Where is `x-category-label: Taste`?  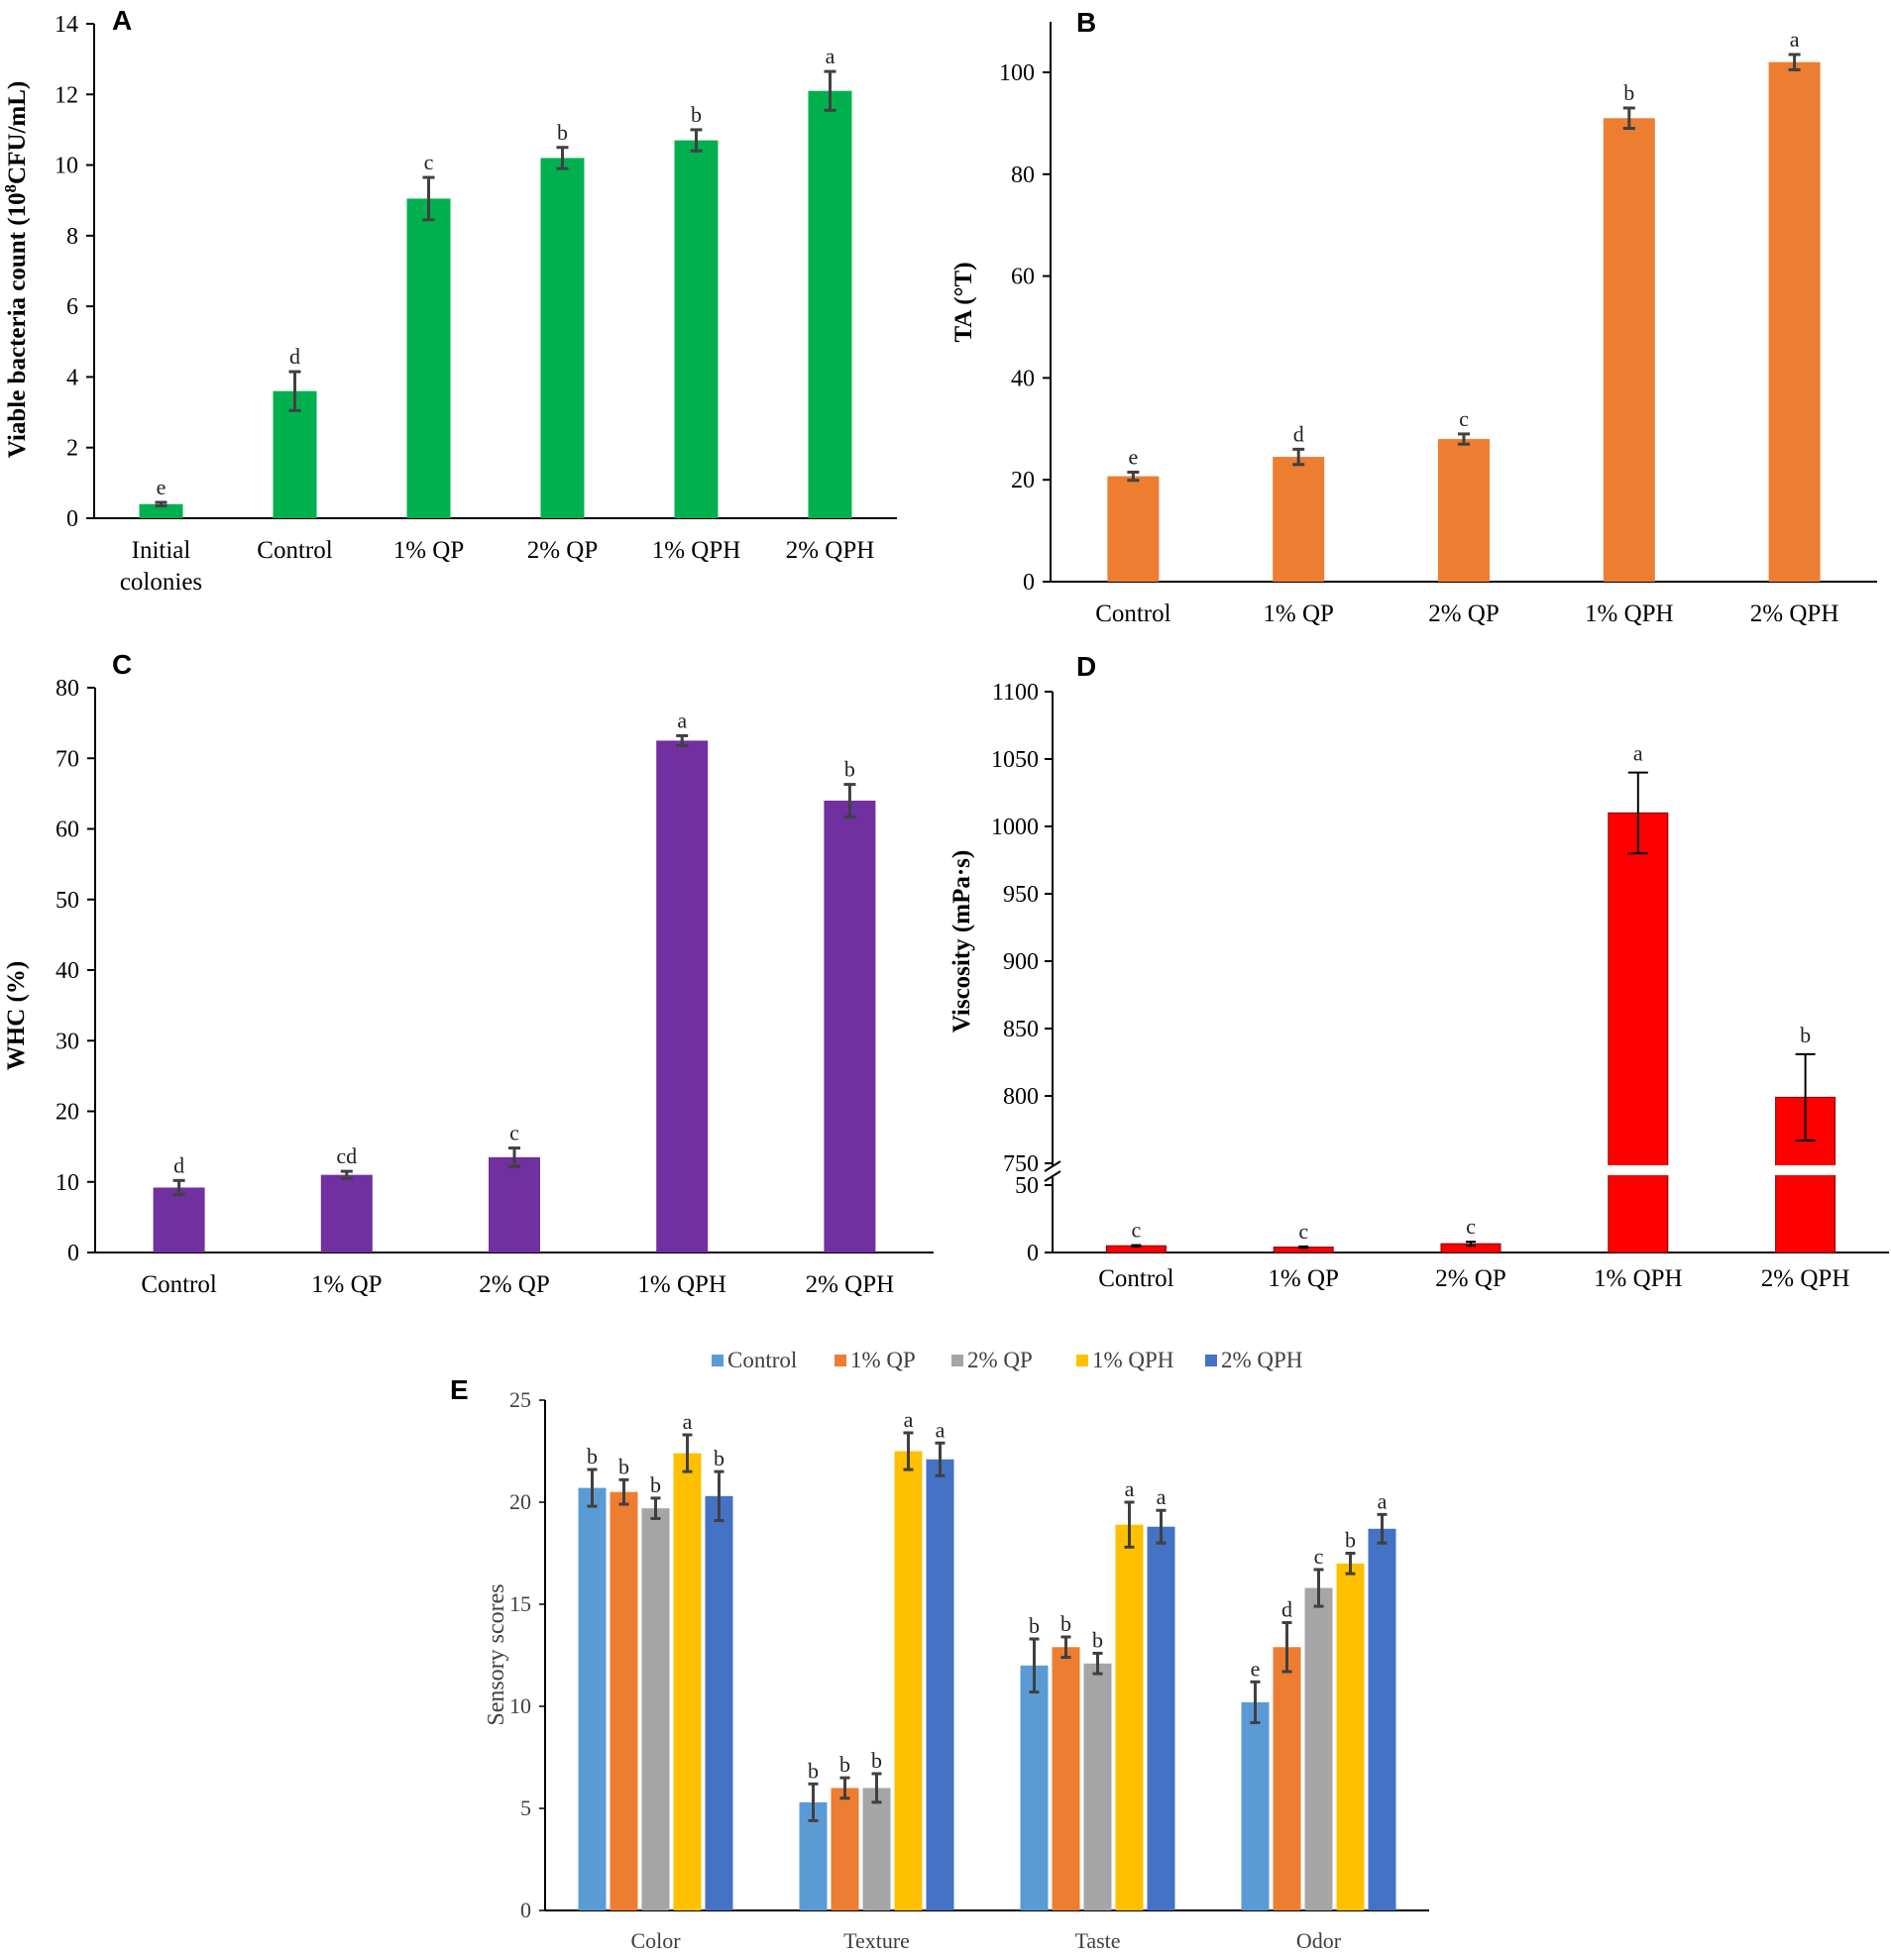
x-category-label: Taste is located at coordinates (1097, 1940).